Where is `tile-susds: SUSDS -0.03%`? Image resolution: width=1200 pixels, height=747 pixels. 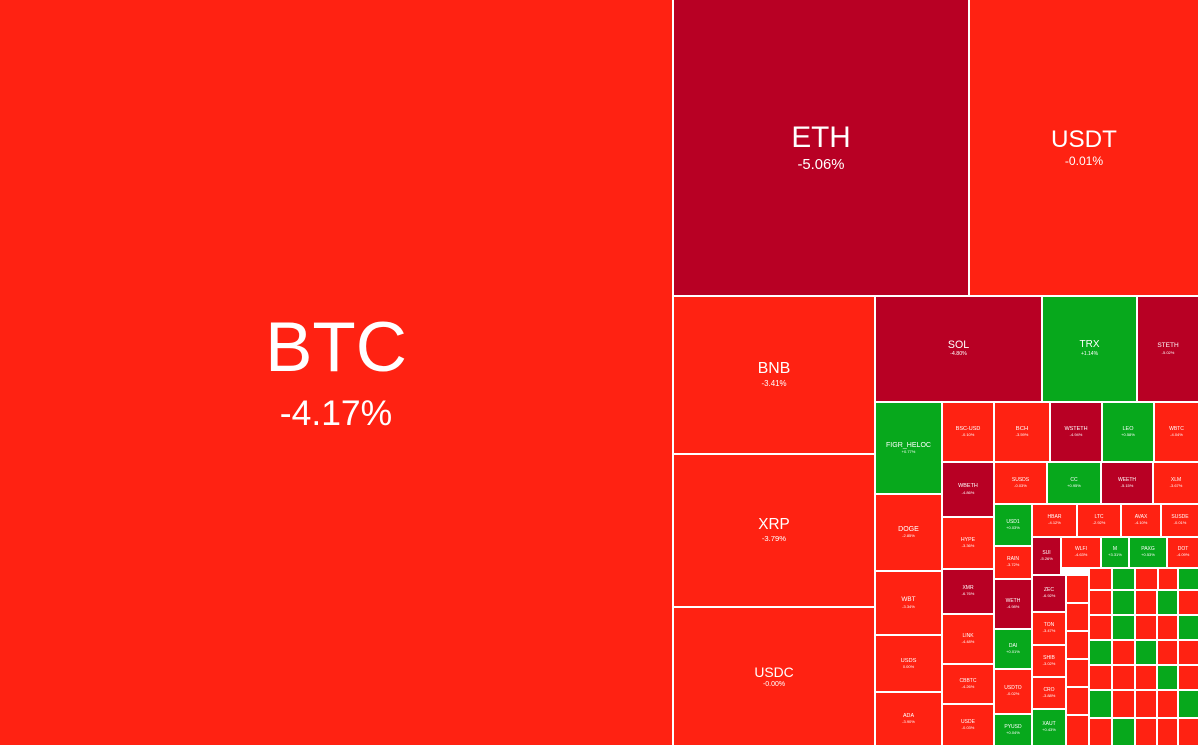
tile-susds: SUSDS -0.03% is located at coordinates (1021, 484).